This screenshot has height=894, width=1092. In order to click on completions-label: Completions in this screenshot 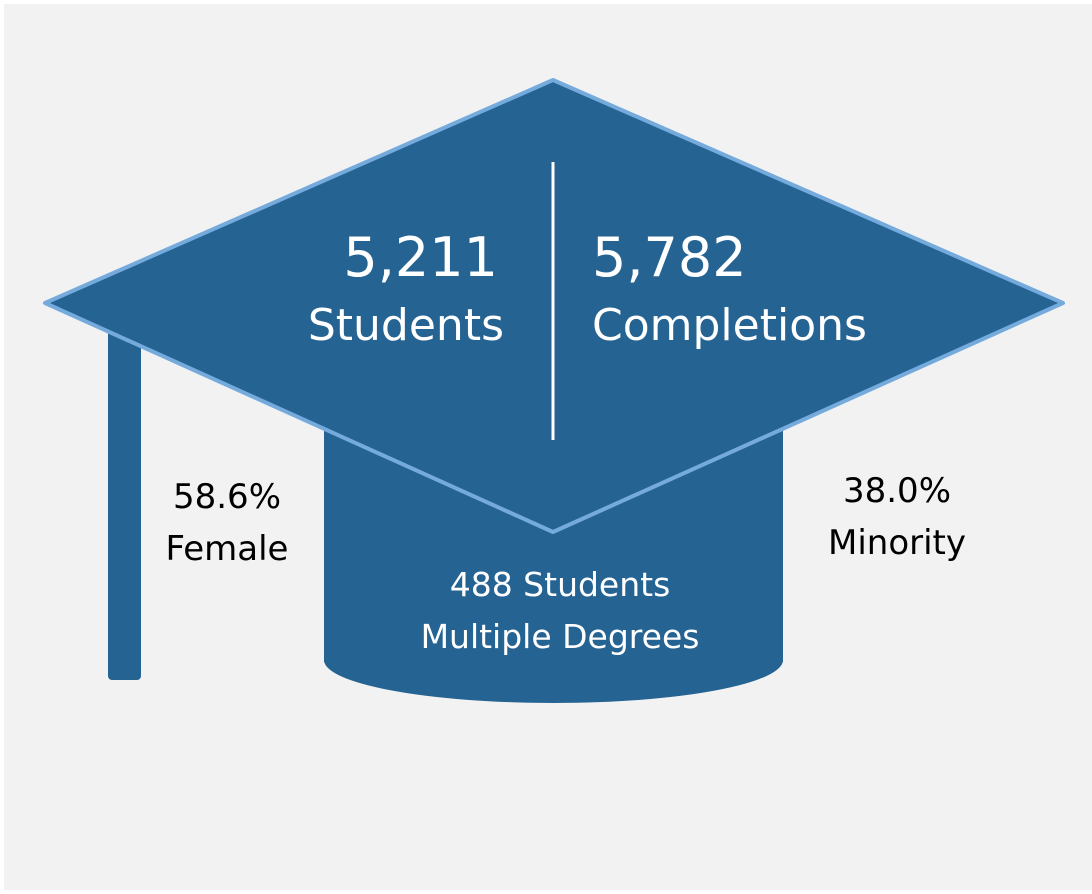, I will do `click(729, 325)`.